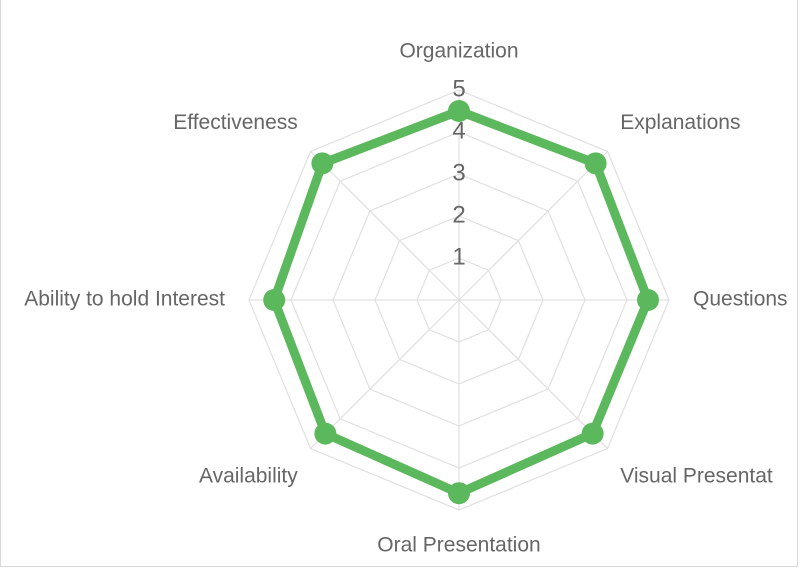  Describe the element at coordinates (458, 214) in the screenshot. I see `tick-label-2: 2` at that location.